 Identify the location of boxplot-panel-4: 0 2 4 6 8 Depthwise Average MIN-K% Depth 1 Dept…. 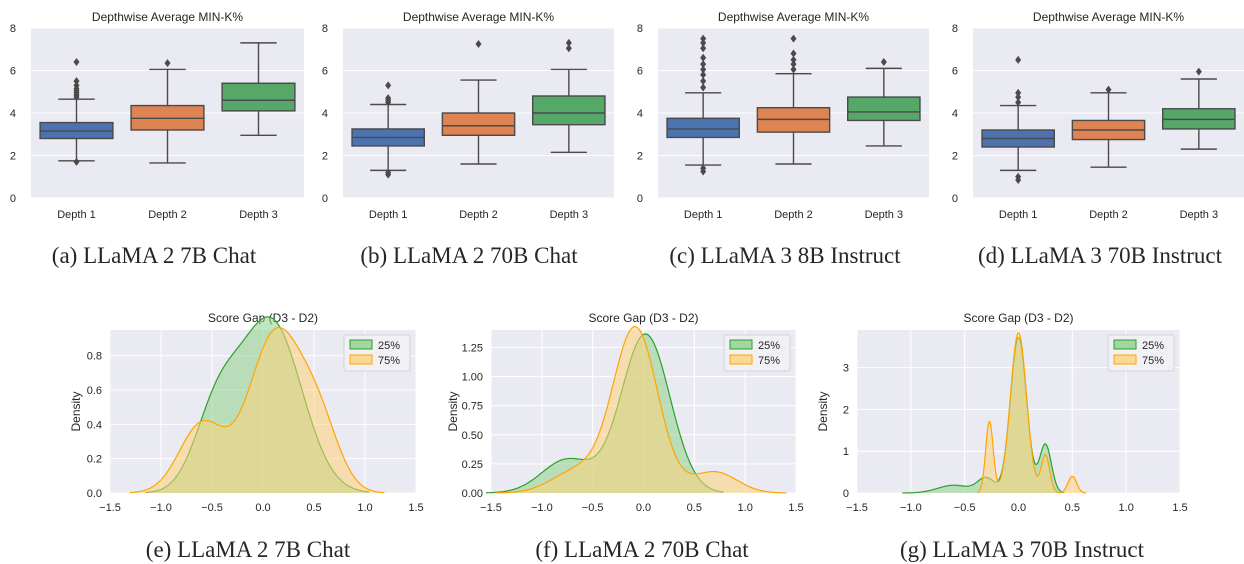
(1098, 139).